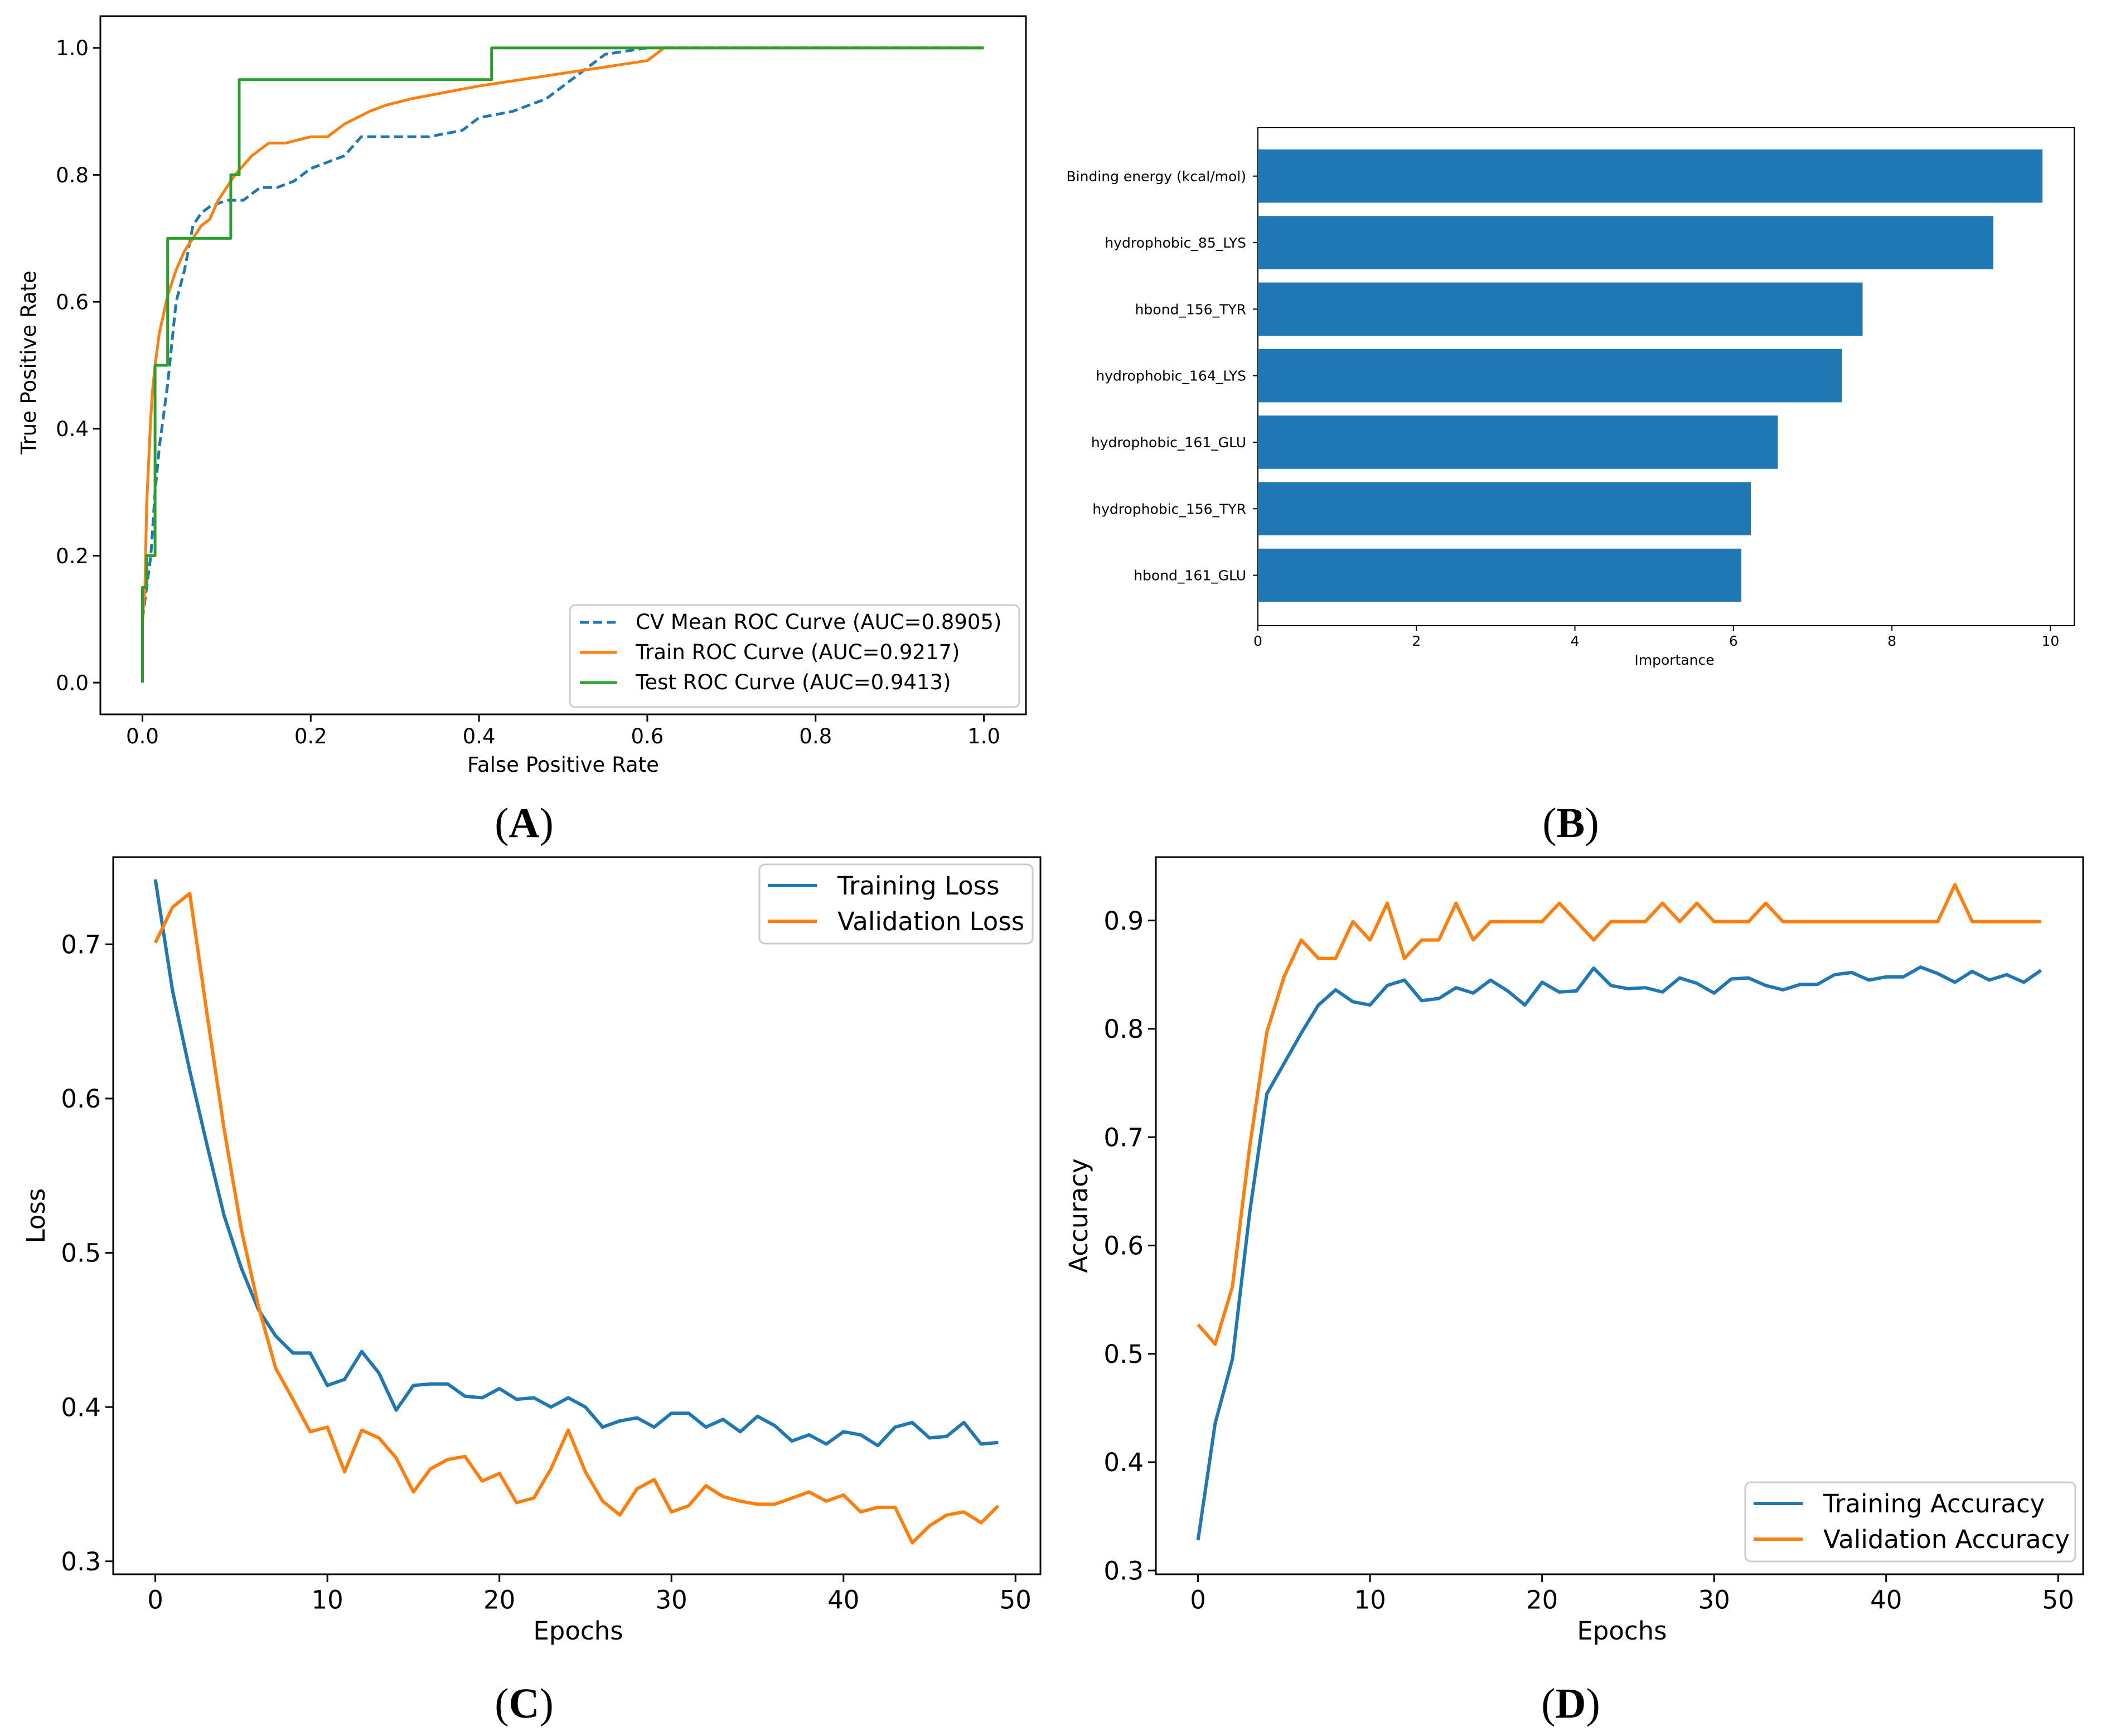  What do you see at coordinates (1190, 576) in the screenshot?
I see `importance-category-label: hbond_161_GLU` at bounding box center [1190, 576].